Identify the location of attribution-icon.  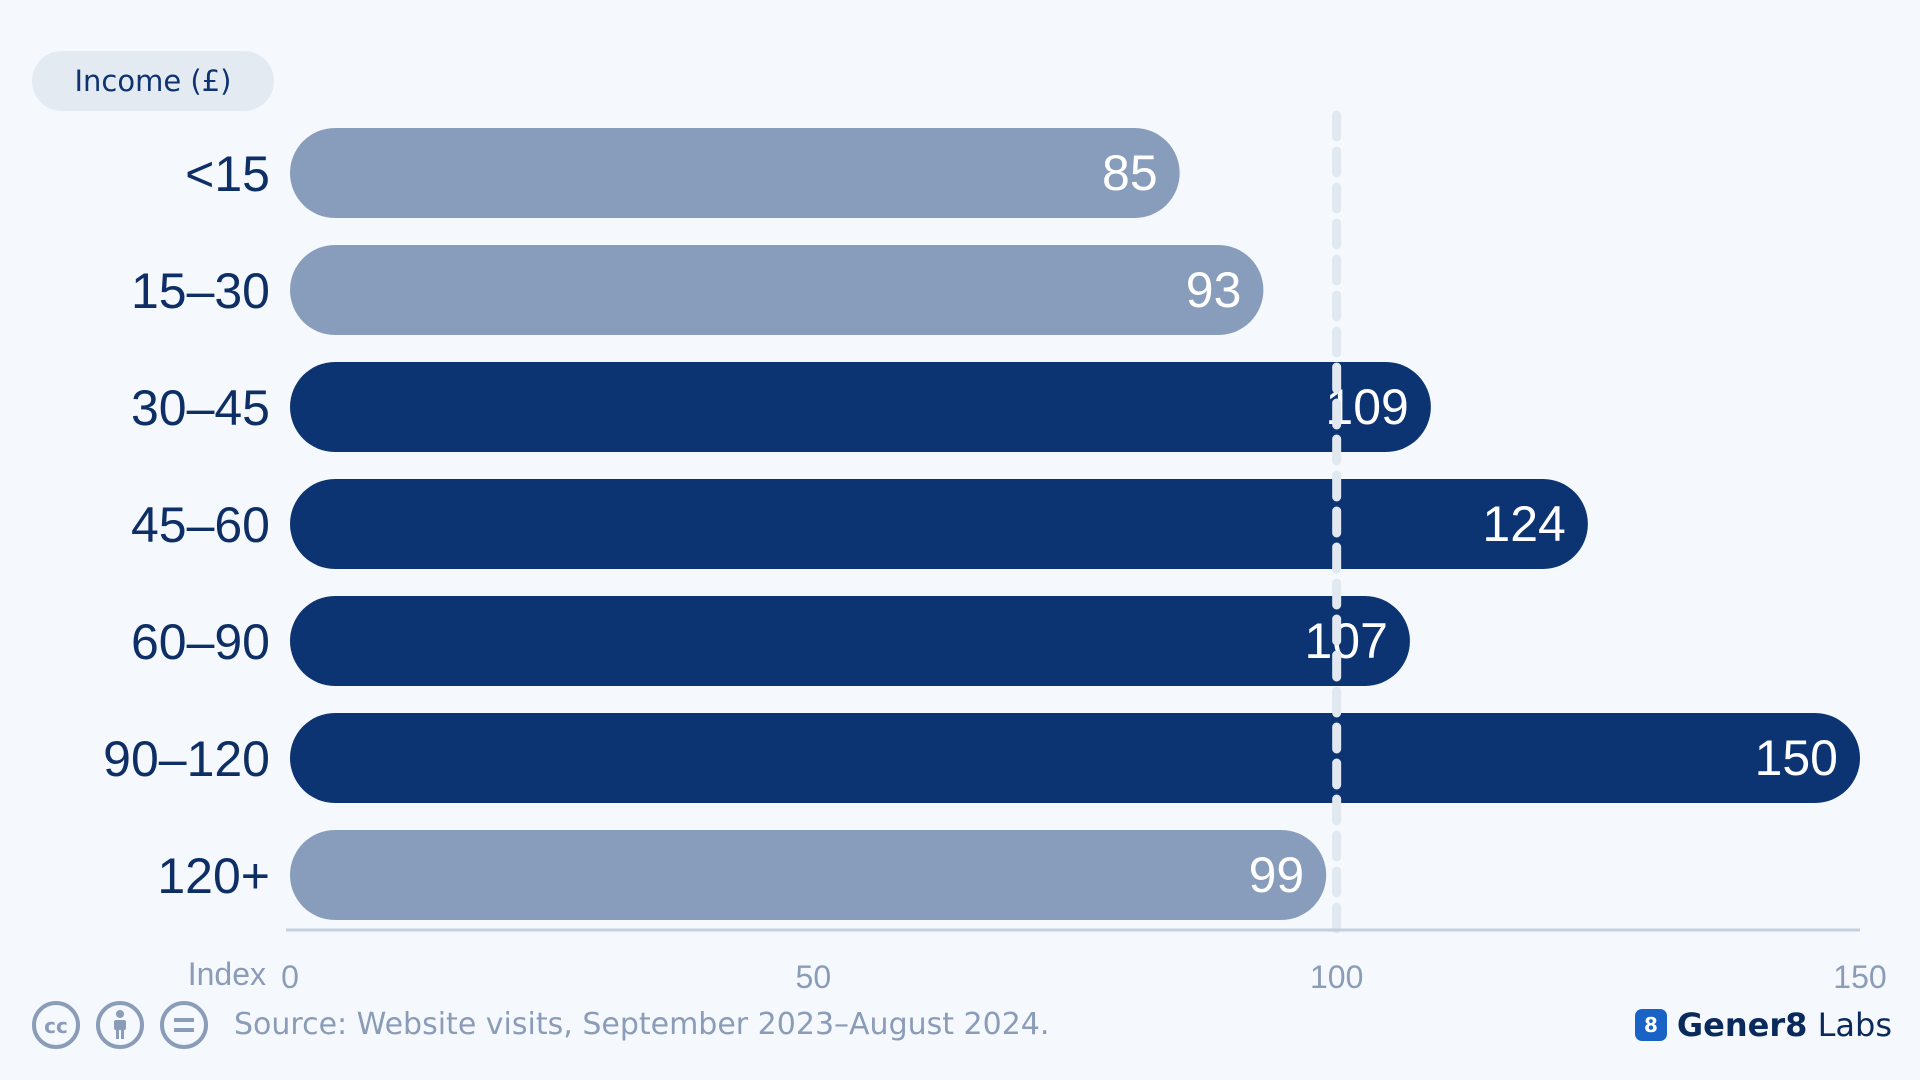
(120, 1025).